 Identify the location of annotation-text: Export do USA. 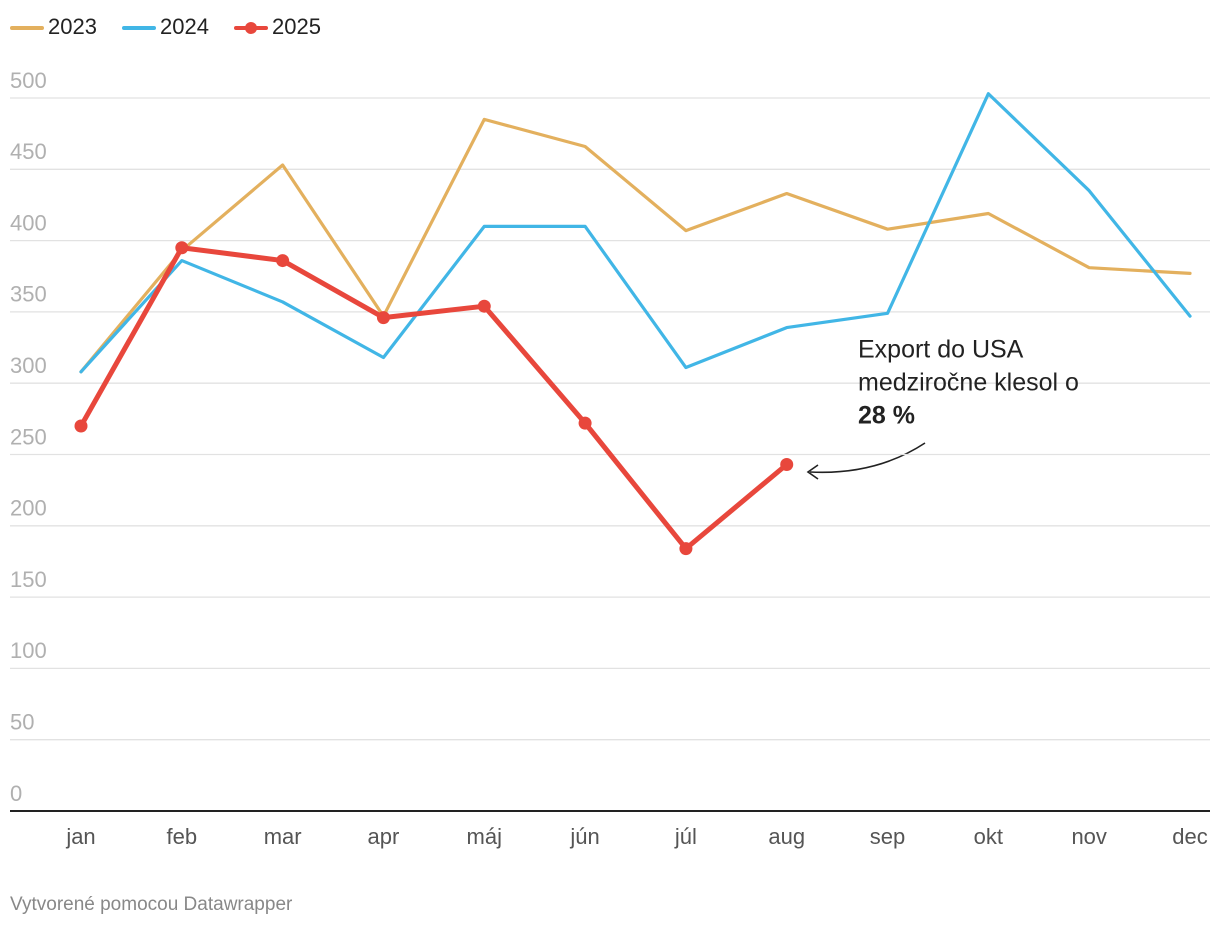
(941, 350).